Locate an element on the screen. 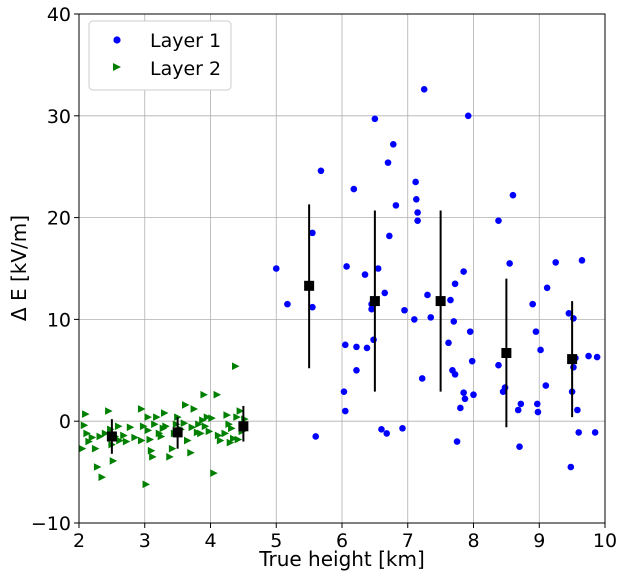  x-tick-label: 9 is located at coordinates (539, 541).